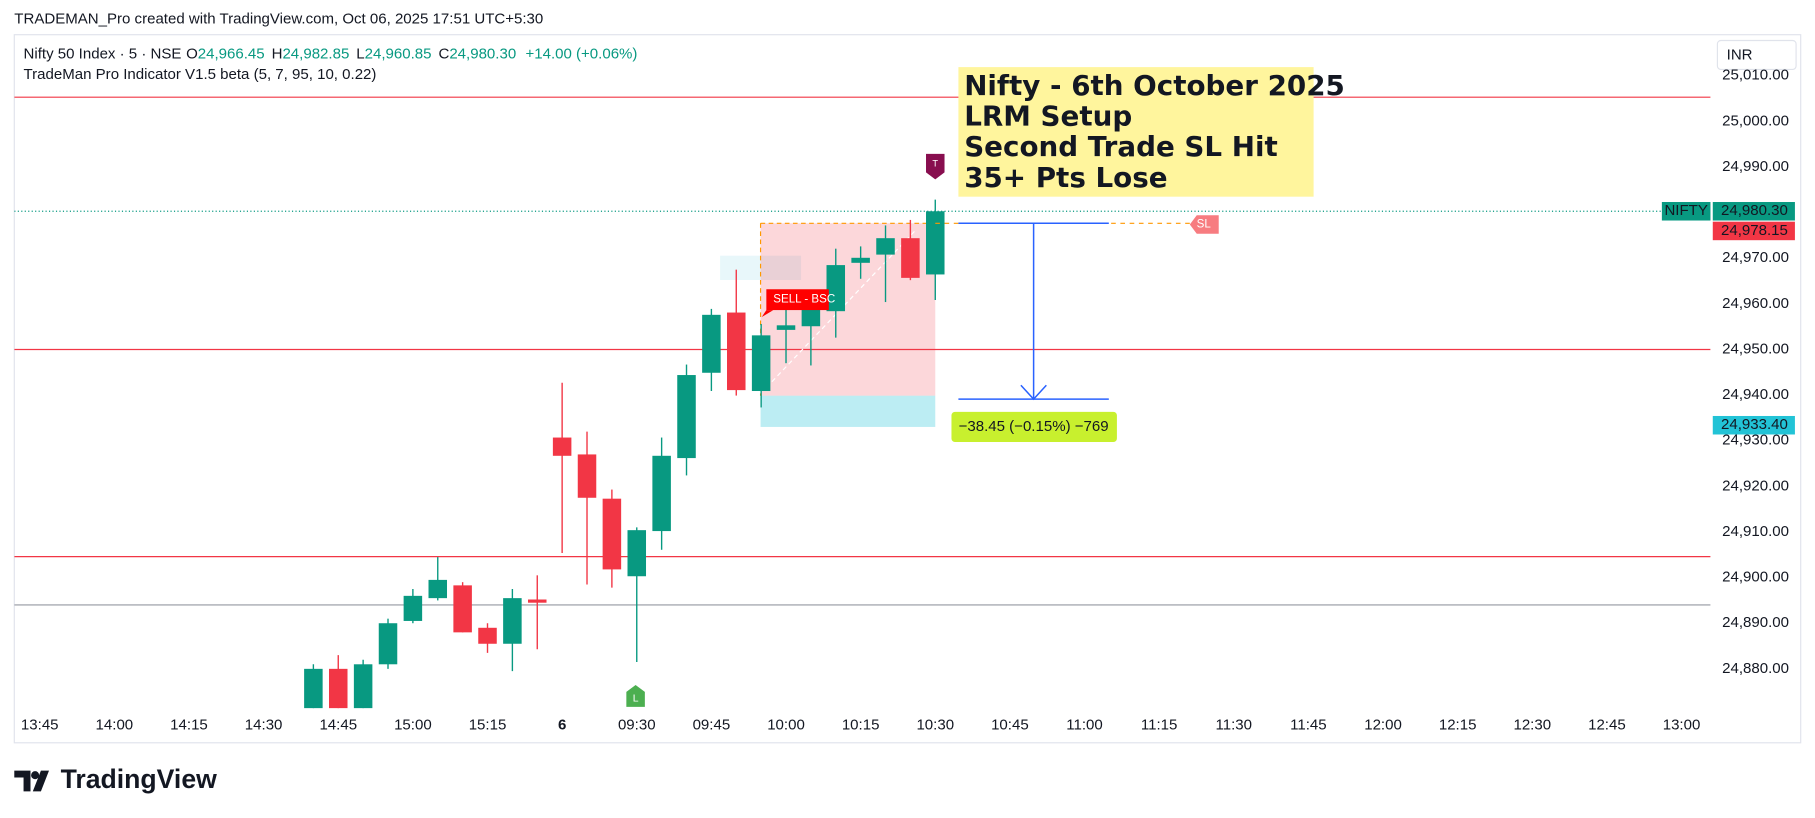  I want to click on currency: INR, so click(1740, 55).